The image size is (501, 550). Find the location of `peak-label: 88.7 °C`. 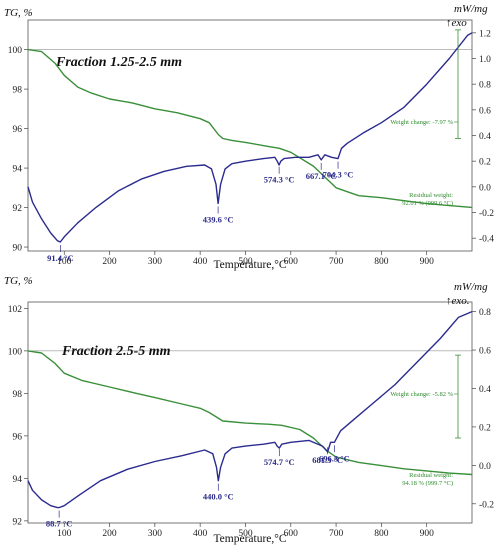

peak-label: 88.7 °C is located at coordinates (59, 524).